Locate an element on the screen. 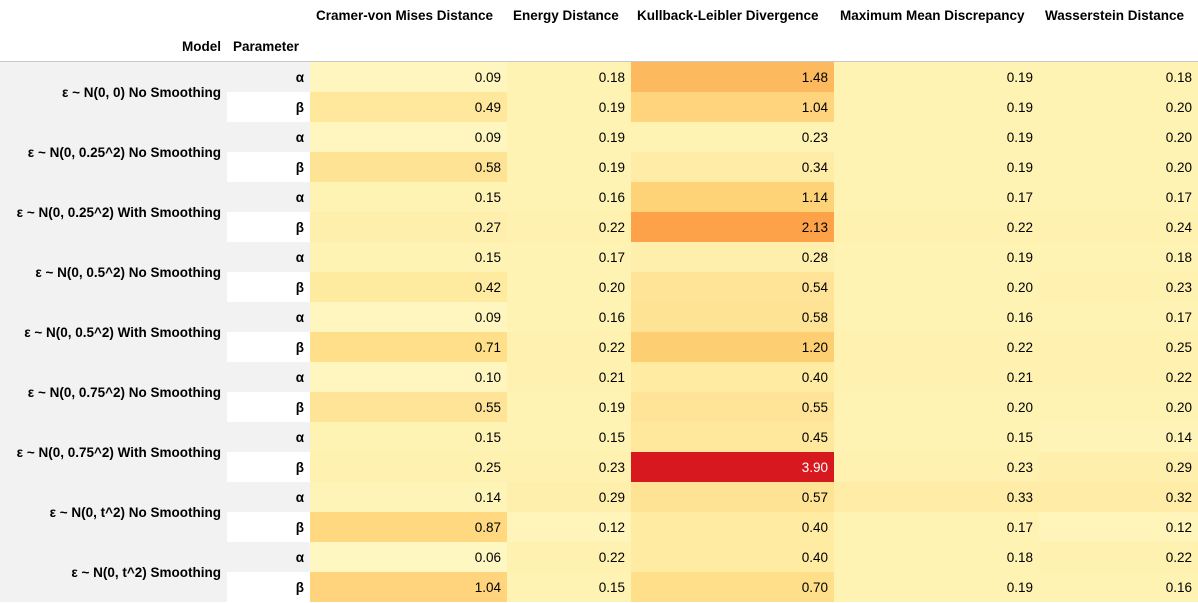 The height and width of the screenshot is (603, 1198). column-header: Kullback-Leibler Divergence is located at coordinates (732, 15).